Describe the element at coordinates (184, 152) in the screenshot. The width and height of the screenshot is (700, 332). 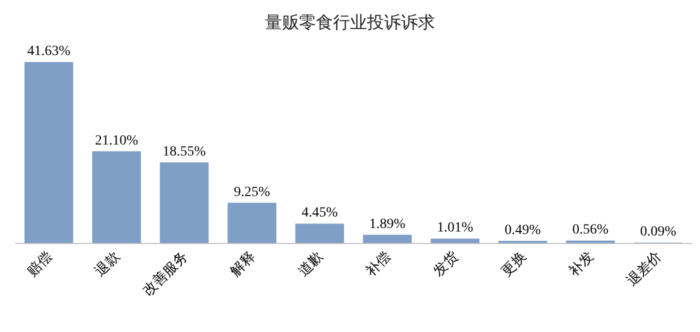
I see `data-label: 18.55%` at that location.